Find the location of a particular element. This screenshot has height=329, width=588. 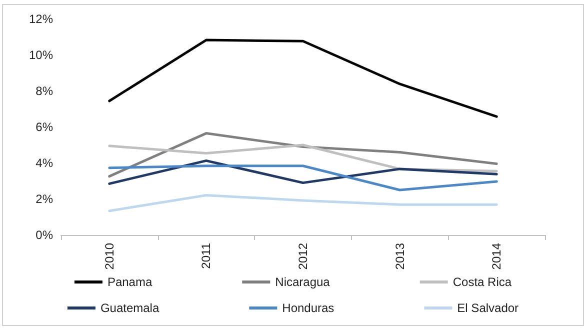

y-tick-label: 12% is located at coordinates (41, 19).